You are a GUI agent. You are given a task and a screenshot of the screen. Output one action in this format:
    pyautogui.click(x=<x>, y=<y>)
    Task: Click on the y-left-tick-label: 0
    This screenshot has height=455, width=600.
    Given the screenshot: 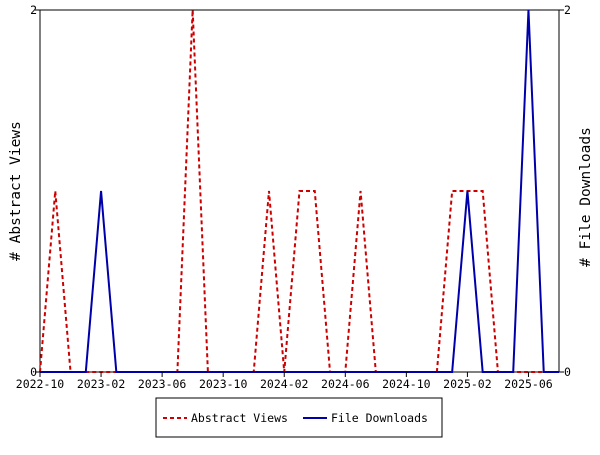 What is the action you would take?
    pyautogui.click(x=33, y=372)
    